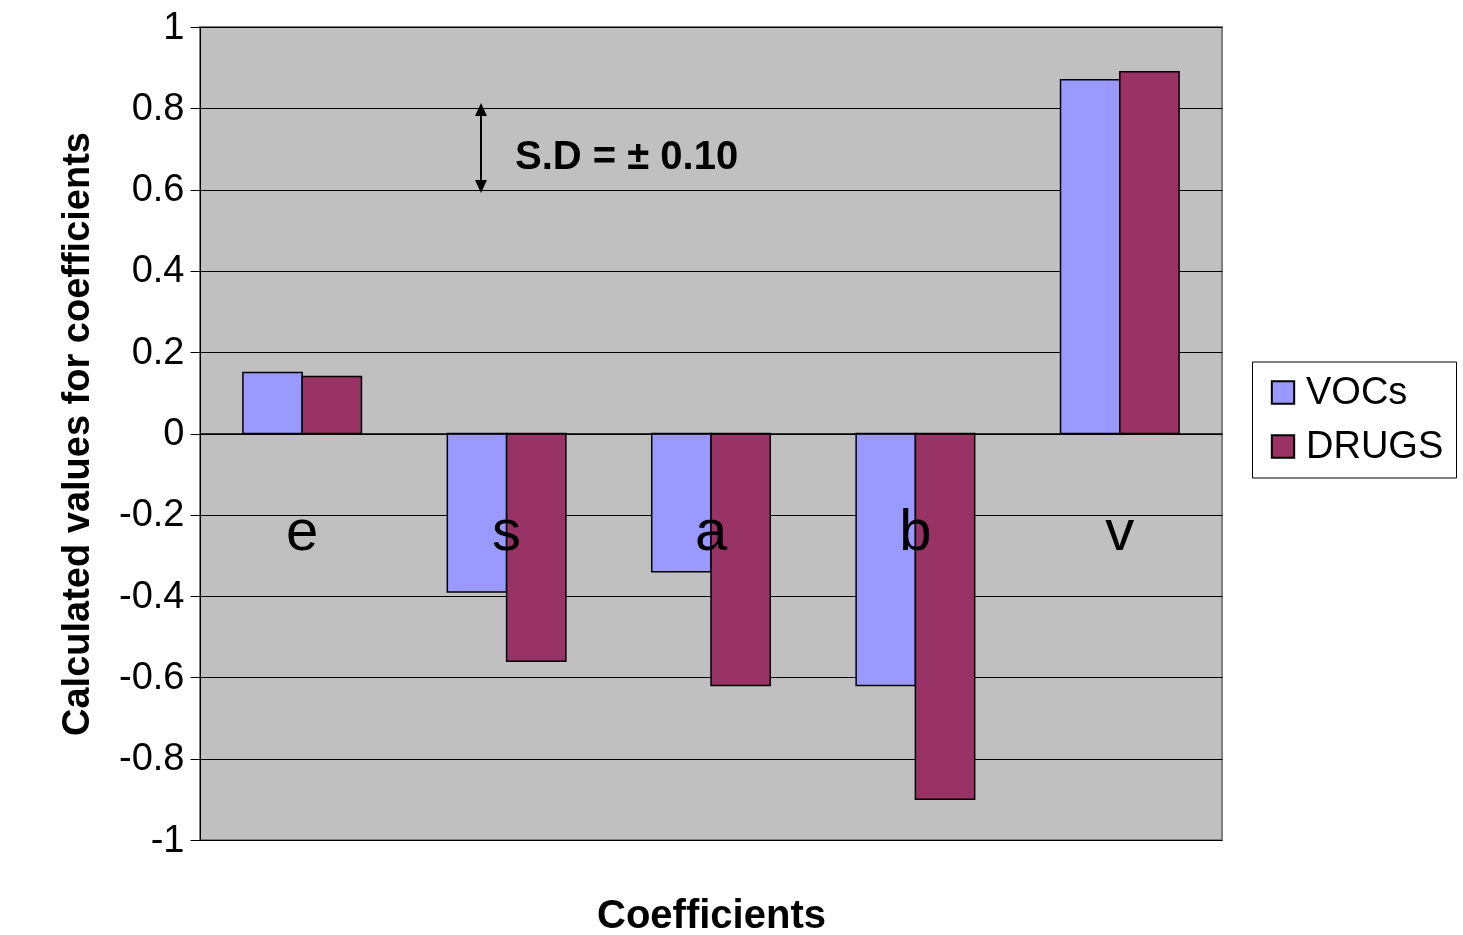  I want to click on y-tick-label: 0, so click(174, 432).